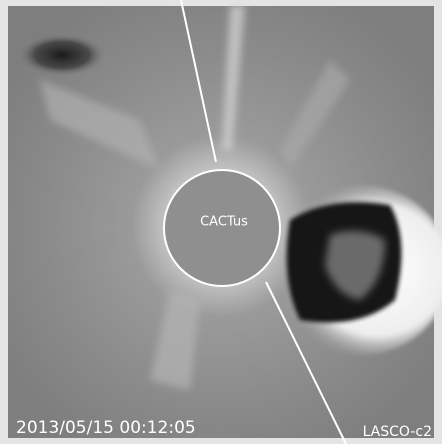  I want to click on occulter, so click(222, 228).